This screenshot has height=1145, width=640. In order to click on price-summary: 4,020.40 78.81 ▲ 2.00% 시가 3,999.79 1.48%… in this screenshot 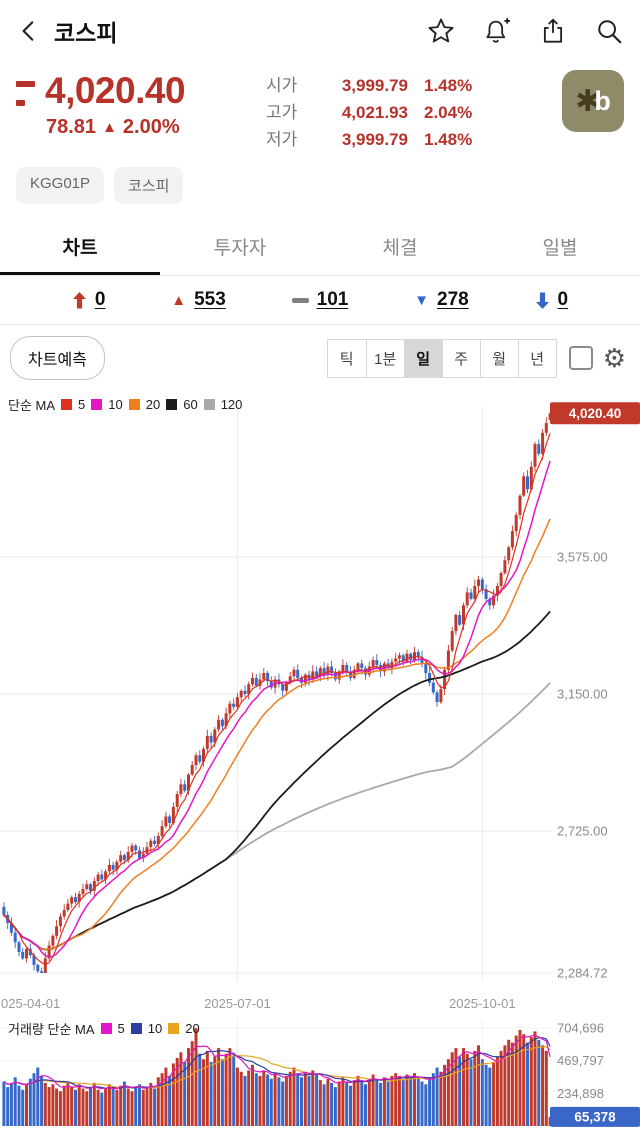, I will do `click(320, 107)`.